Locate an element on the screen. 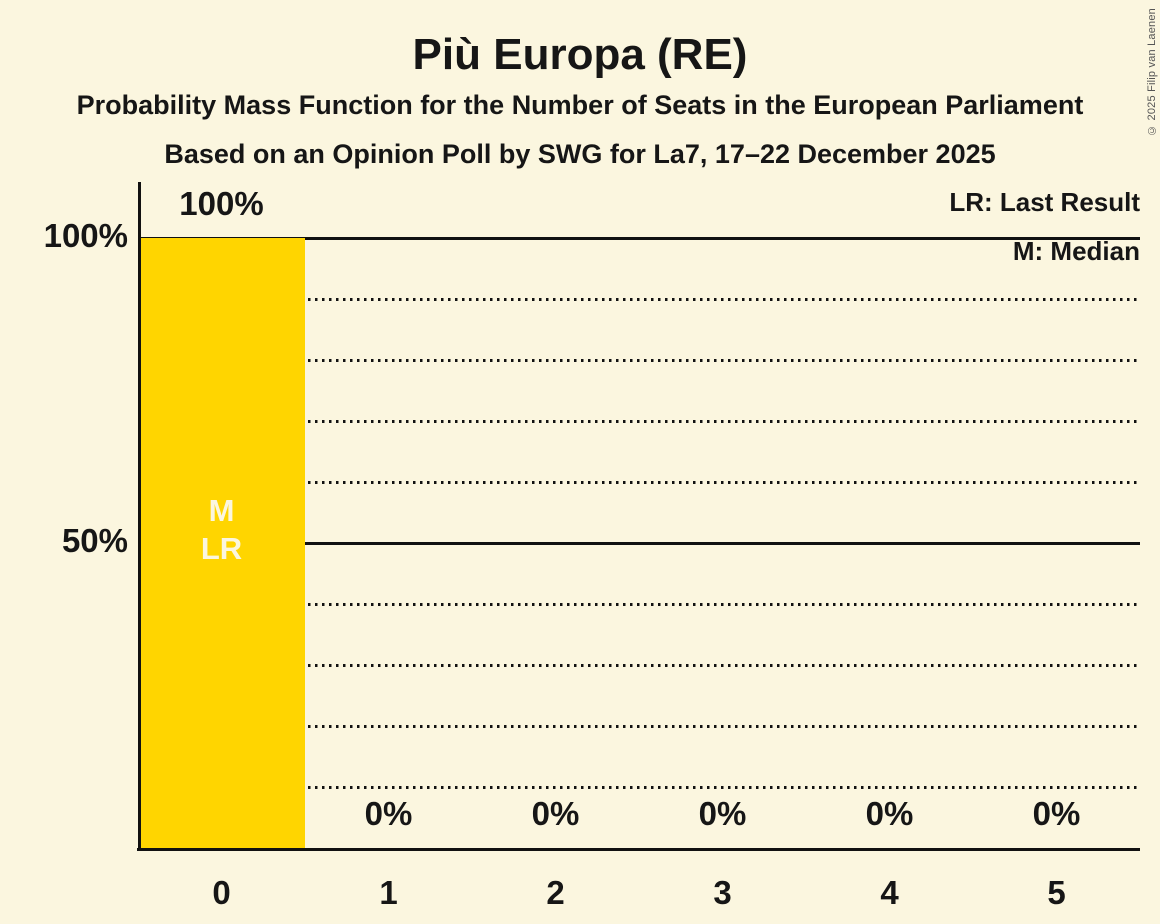 The image size is (1160, 924). probability-bar is located at coordinates (223, 543).